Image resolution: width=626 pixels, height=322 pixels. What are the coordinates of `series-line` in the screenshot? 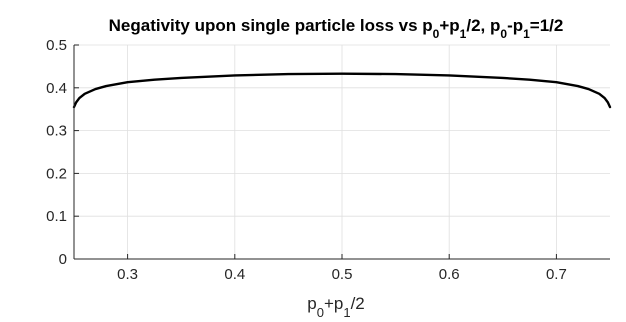 It's located at (342, 90).